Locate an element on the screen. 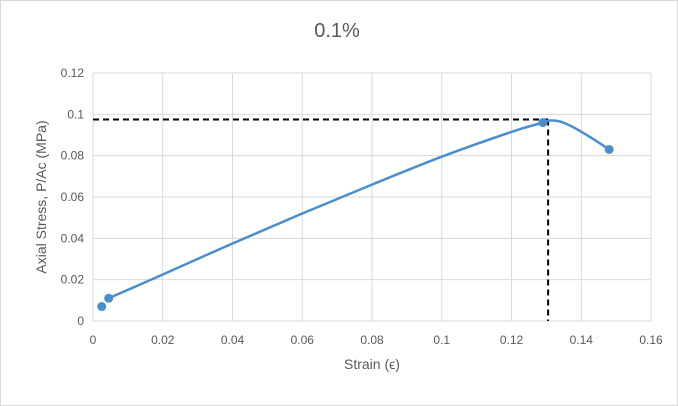 This screenshot has height=406, width=678. x-tick-label: 0.06 is located at coordinates (303, 340).